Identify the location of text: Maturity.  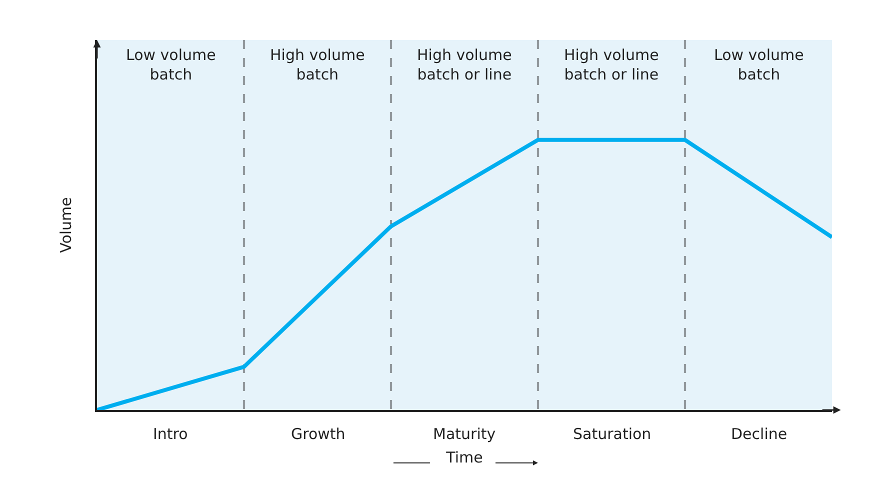
(464, 434).